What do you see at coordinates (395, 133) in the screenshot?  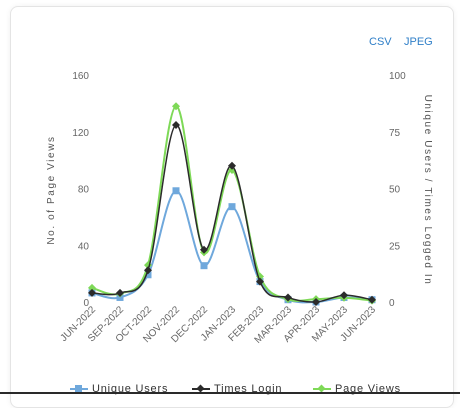 I see `y2-tick-label: 75` at bounding box center [395, 133].